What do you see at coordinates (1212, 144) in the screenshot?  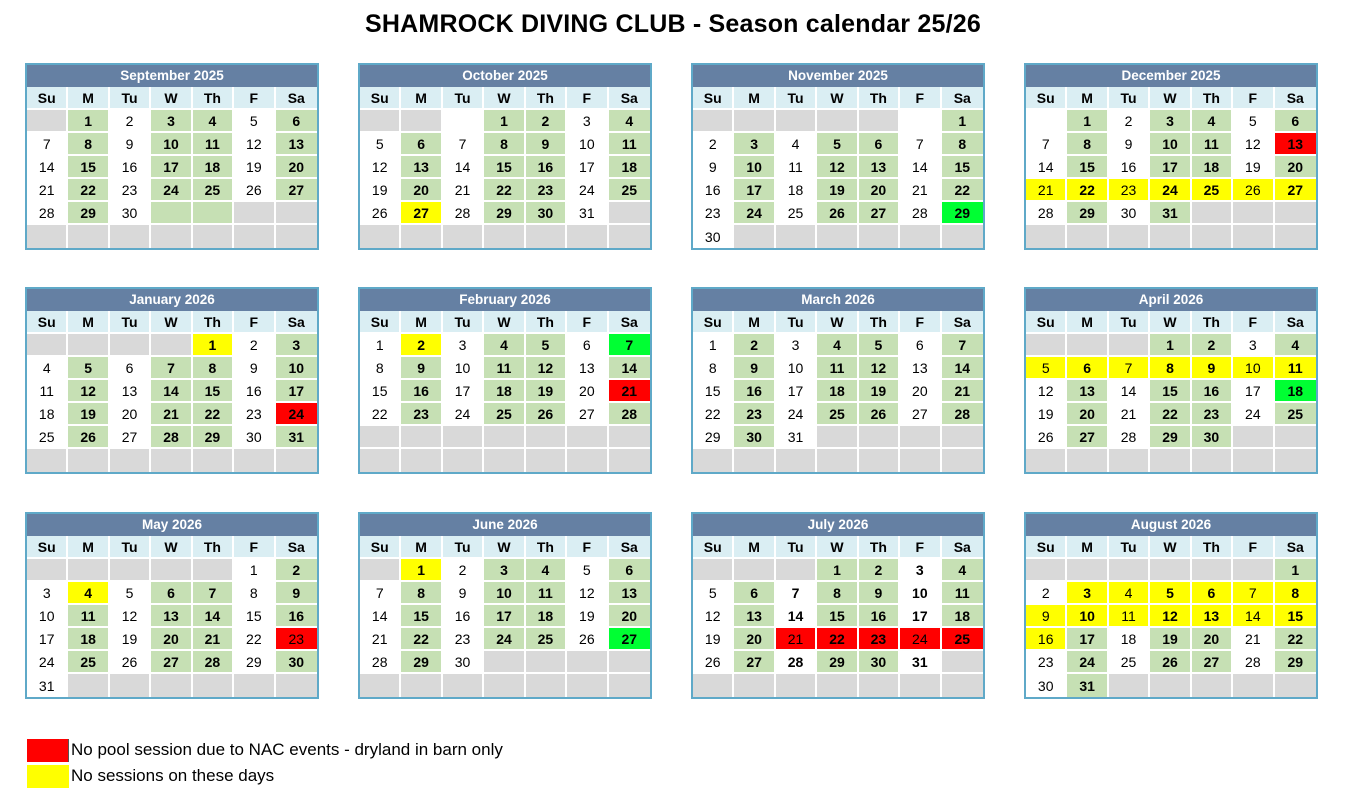 I see `day-cell: 11` at bounding box center [1212, 144].